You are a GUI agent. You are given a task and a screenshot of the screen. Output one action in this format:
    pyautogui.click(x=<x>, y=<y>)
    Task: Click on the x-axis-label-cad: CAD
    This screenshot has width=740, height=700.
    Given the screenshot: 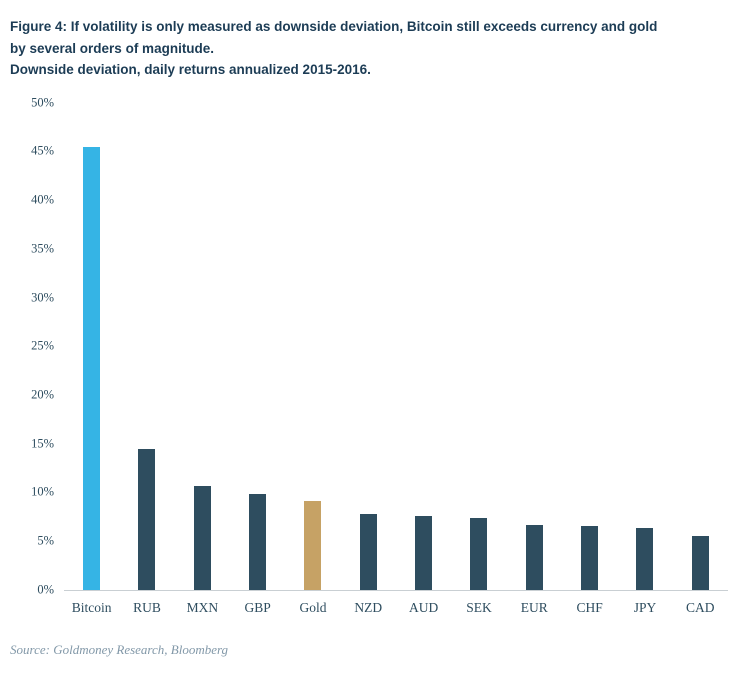 What is the action you would take?
    pyautogui.click(x=700, y=607)
    